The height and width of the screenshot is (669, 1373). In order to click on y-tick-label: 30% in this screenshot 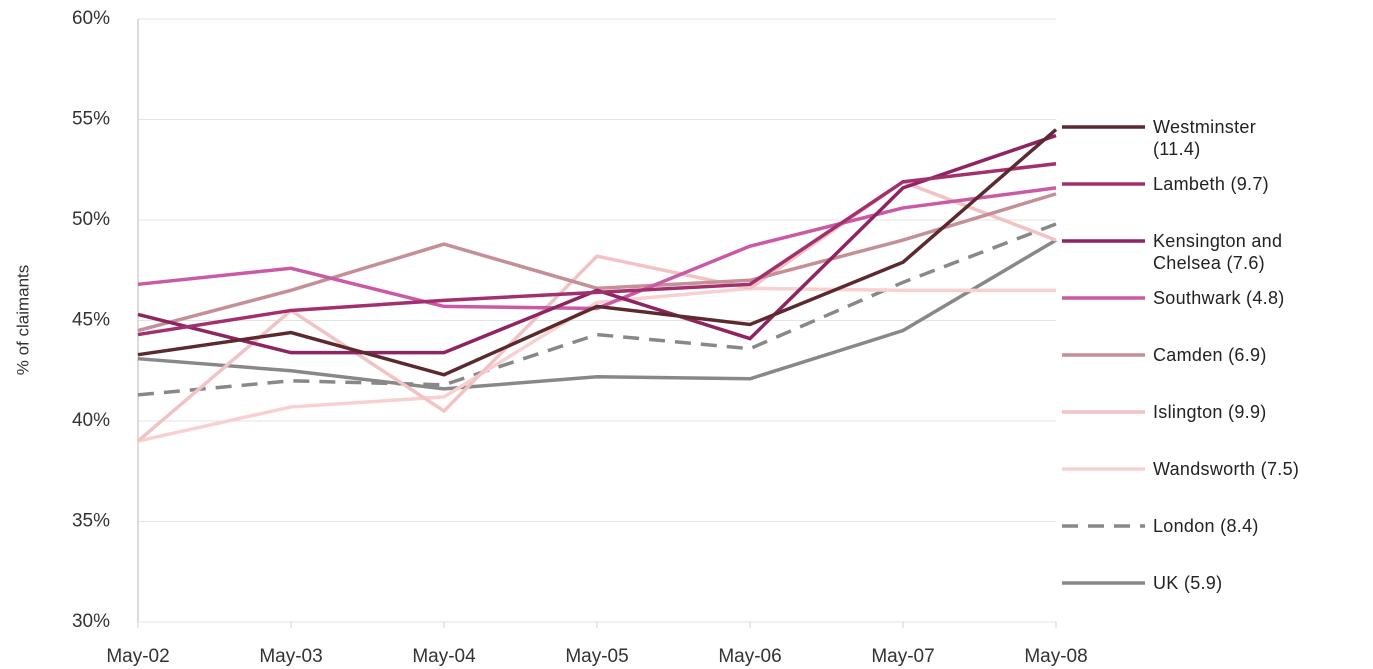, I will do `click(91, 621)`.